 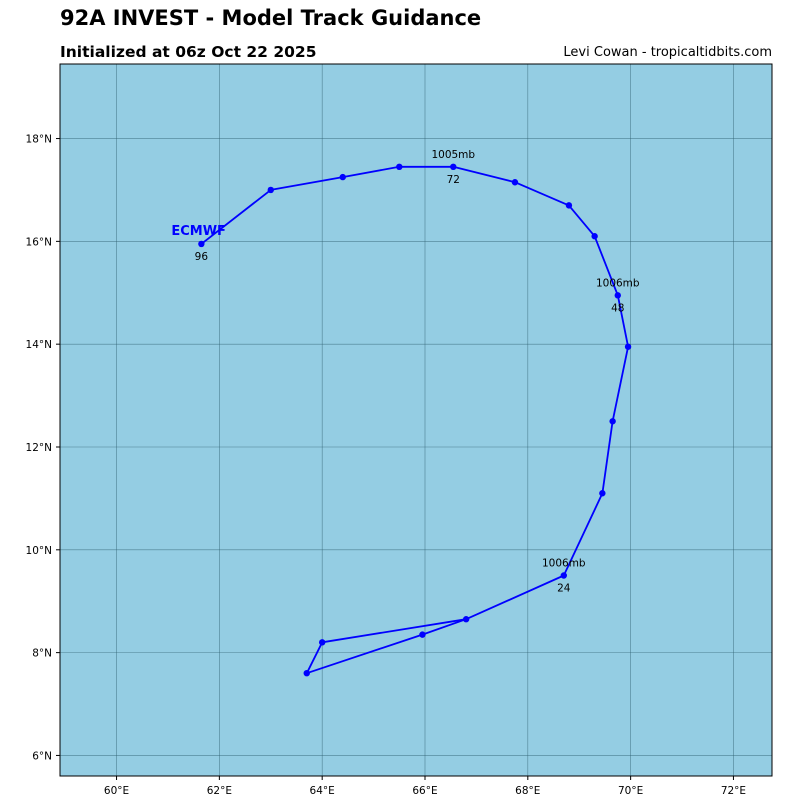 I want to click on tick-label-lon: 72°E, so click(x=733, y=791).